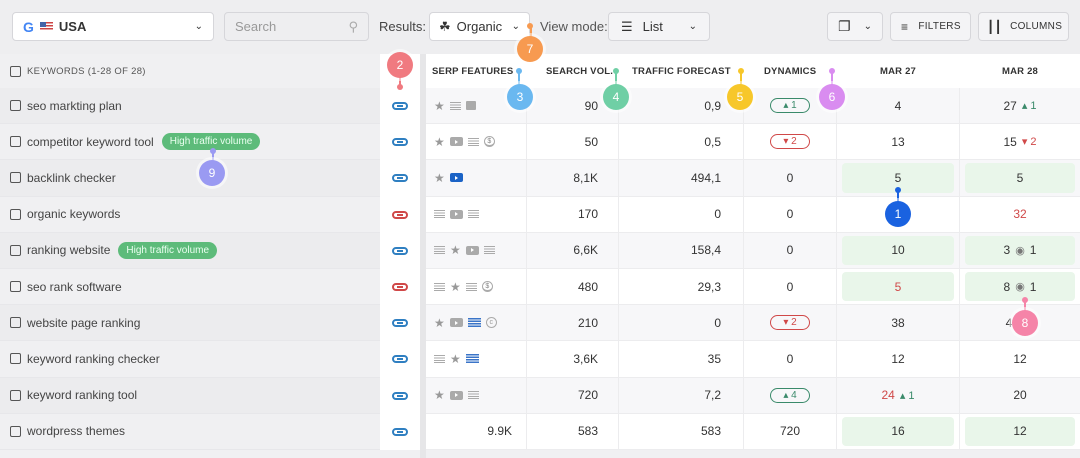  I want to click on mar27-cell: 13, so click(897, 142).